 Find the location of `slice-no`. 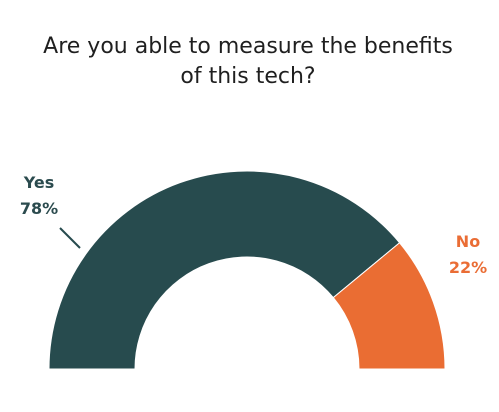

slice-no is located at coordinates (389, 306).